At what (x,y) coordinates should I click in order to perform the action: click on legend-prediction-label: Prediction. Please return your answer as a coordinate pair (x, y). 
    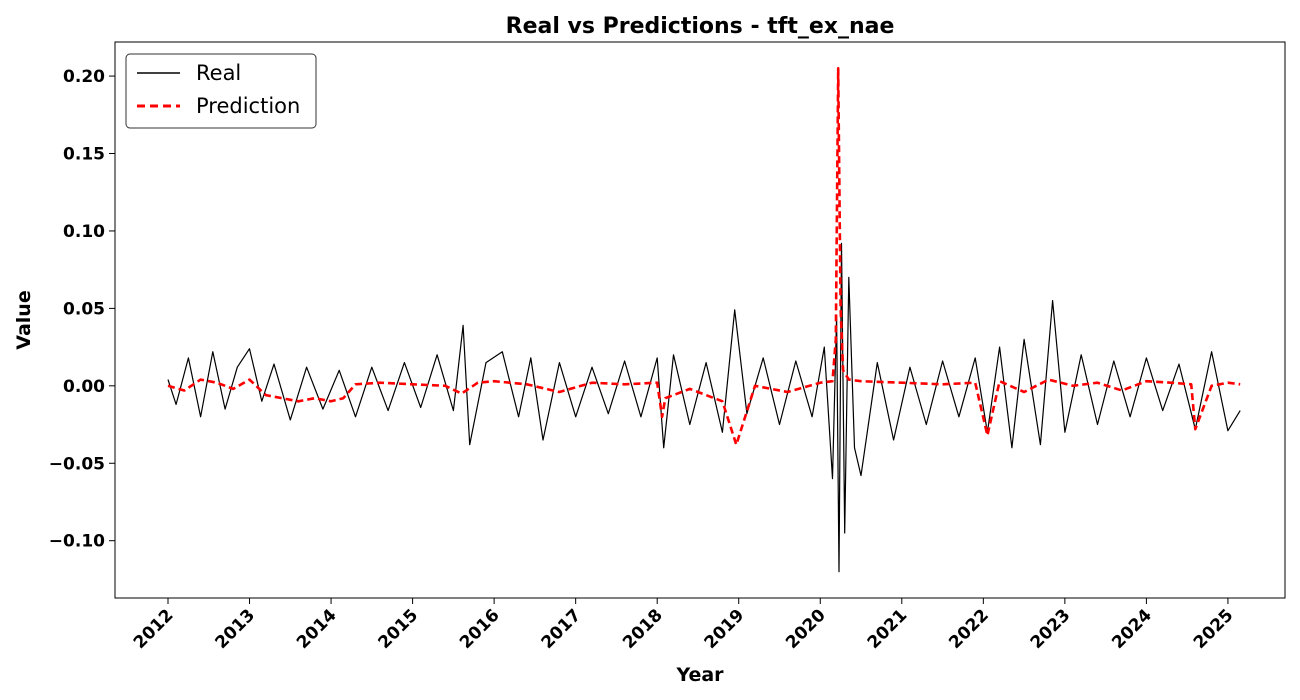
    Looking at the image, I should click on (248, 106).